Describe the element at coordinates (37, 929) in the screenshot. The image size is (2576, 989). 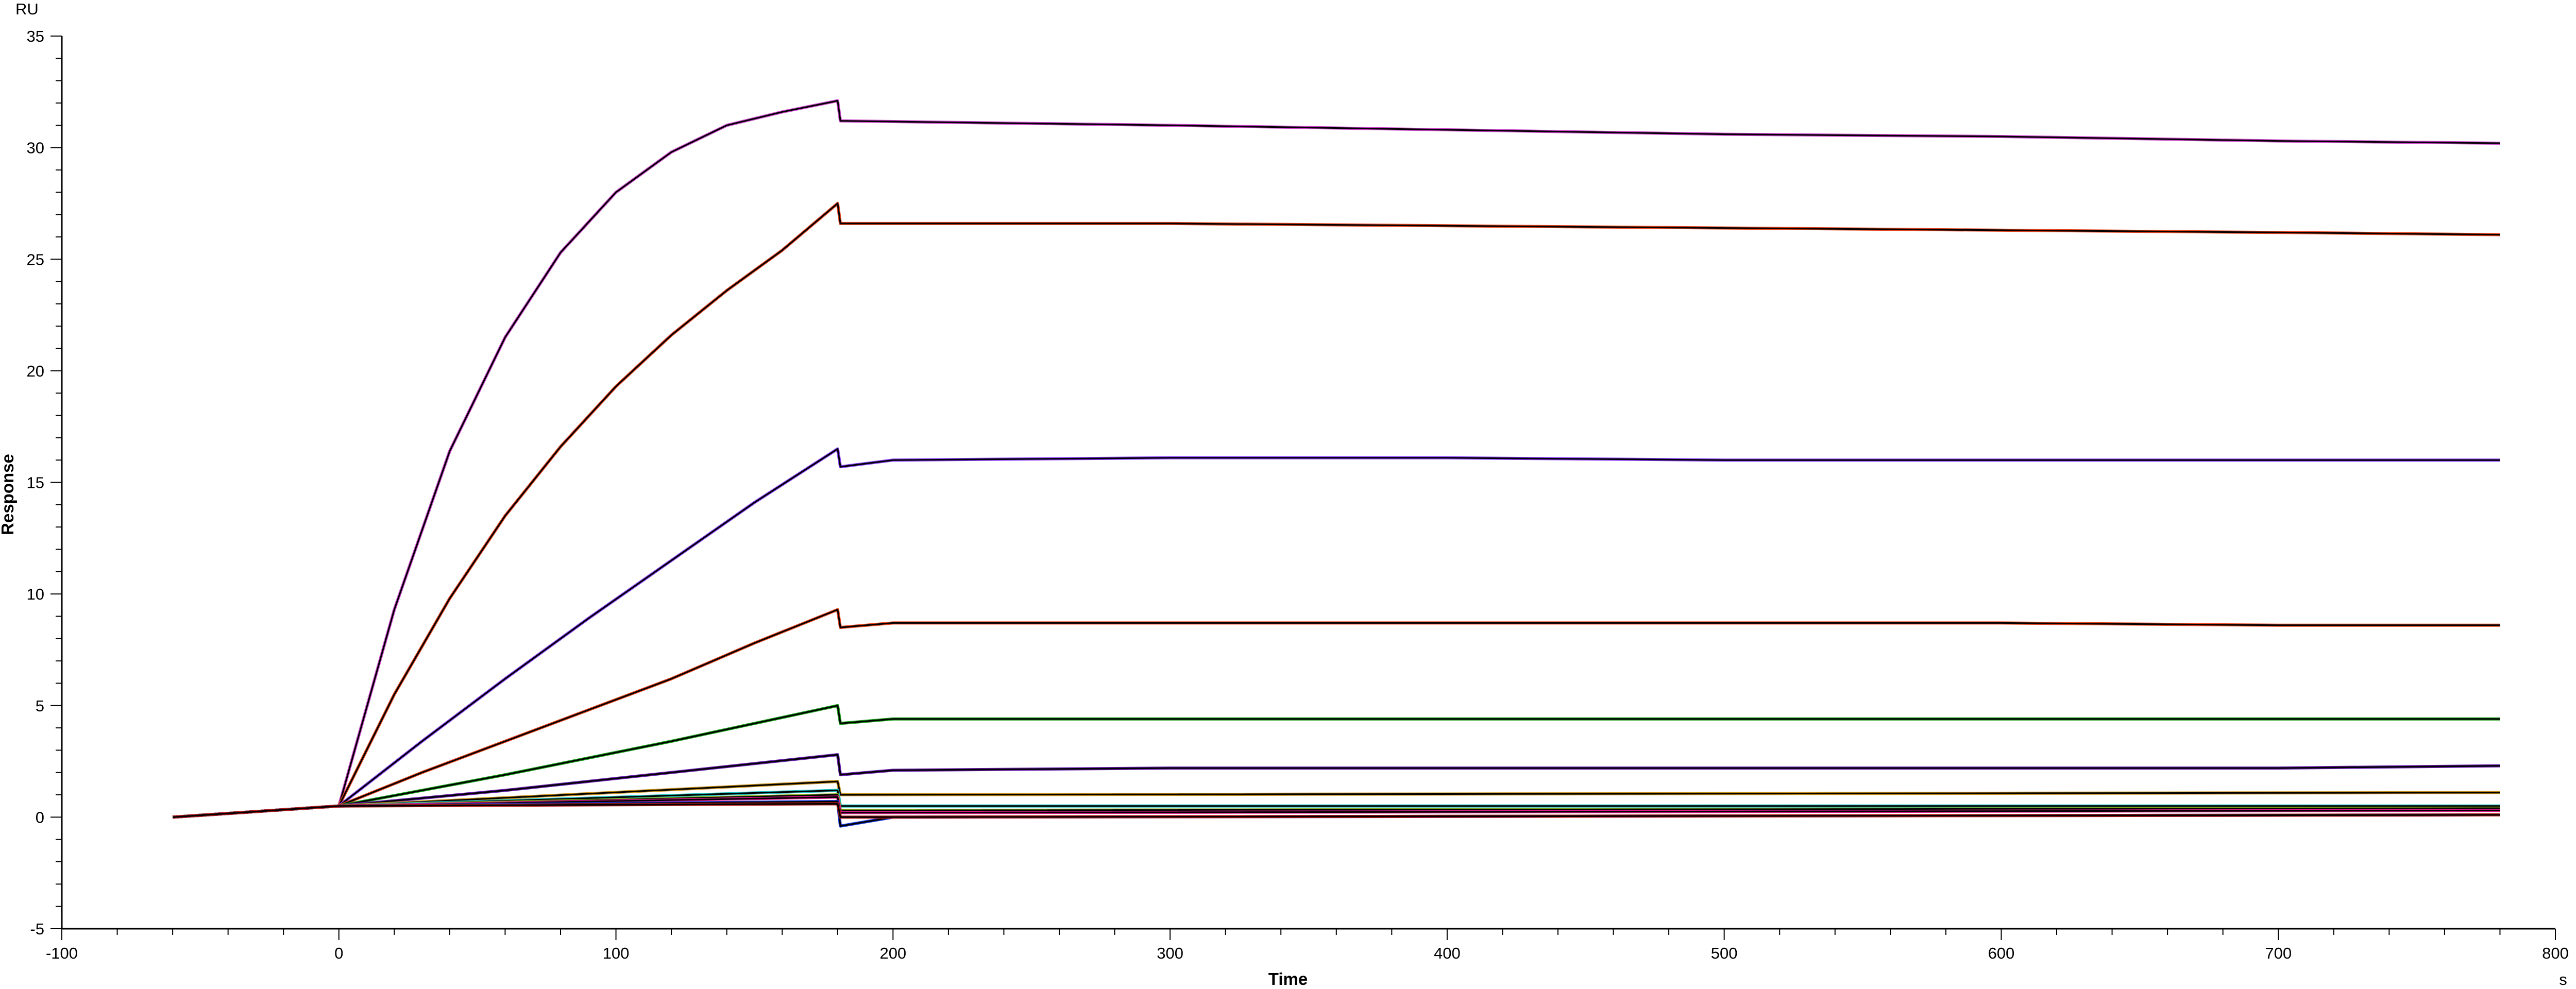
I see `y-tick-label: -5` at that location.